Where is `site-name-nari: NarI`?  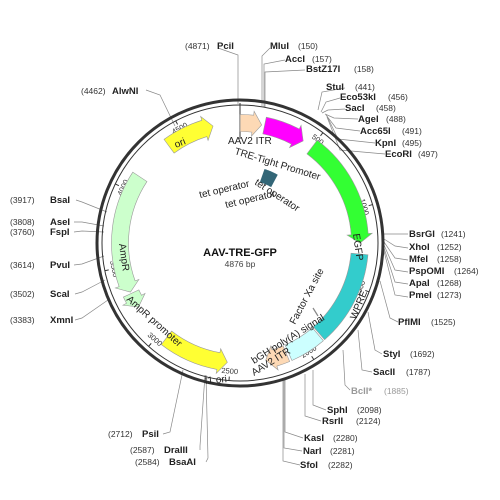 site-name-nari: NarI is located at coordinates (312, 451).